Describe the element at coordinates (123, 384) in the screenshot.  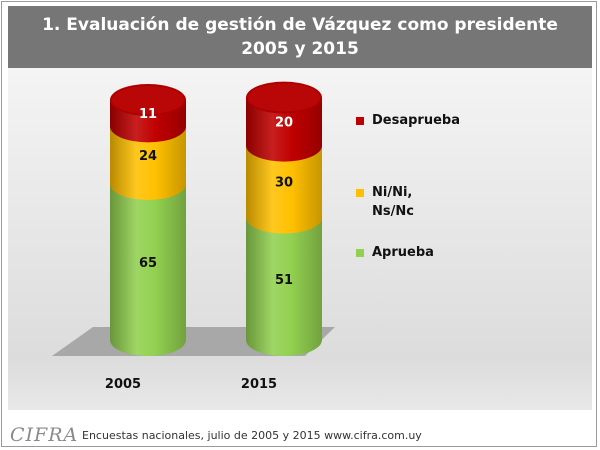
I see `x-tick-label-2005: 2005` at that location.